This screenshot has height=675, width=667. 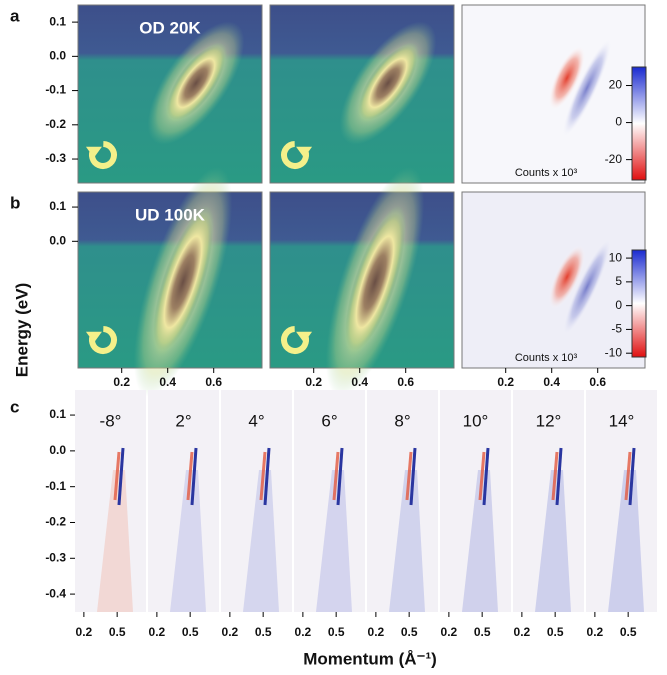 I want to click on panel-title: UD 100K, so click(x=170, y=214).